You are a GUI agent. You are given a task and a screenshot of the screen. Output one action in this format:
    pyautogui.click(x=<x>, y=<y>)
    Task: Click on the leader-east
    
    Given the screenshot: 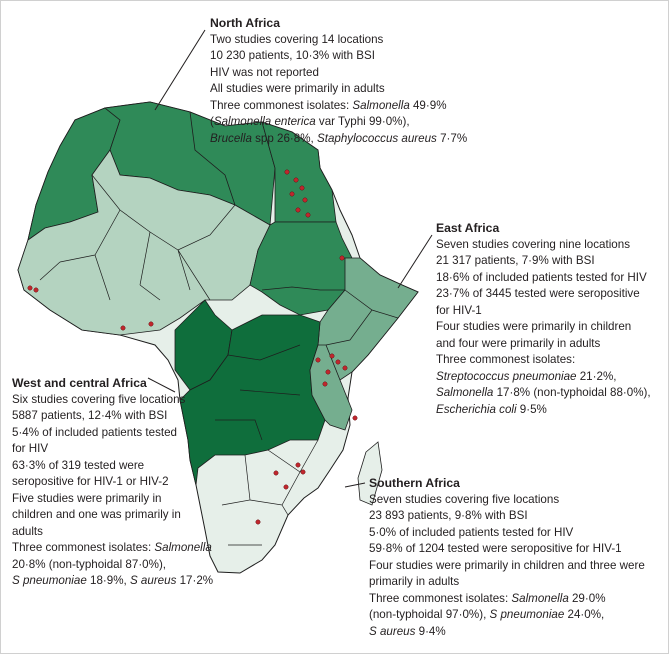 What is the action you would take?
    pyautogui.click(x=415, y=261)
    